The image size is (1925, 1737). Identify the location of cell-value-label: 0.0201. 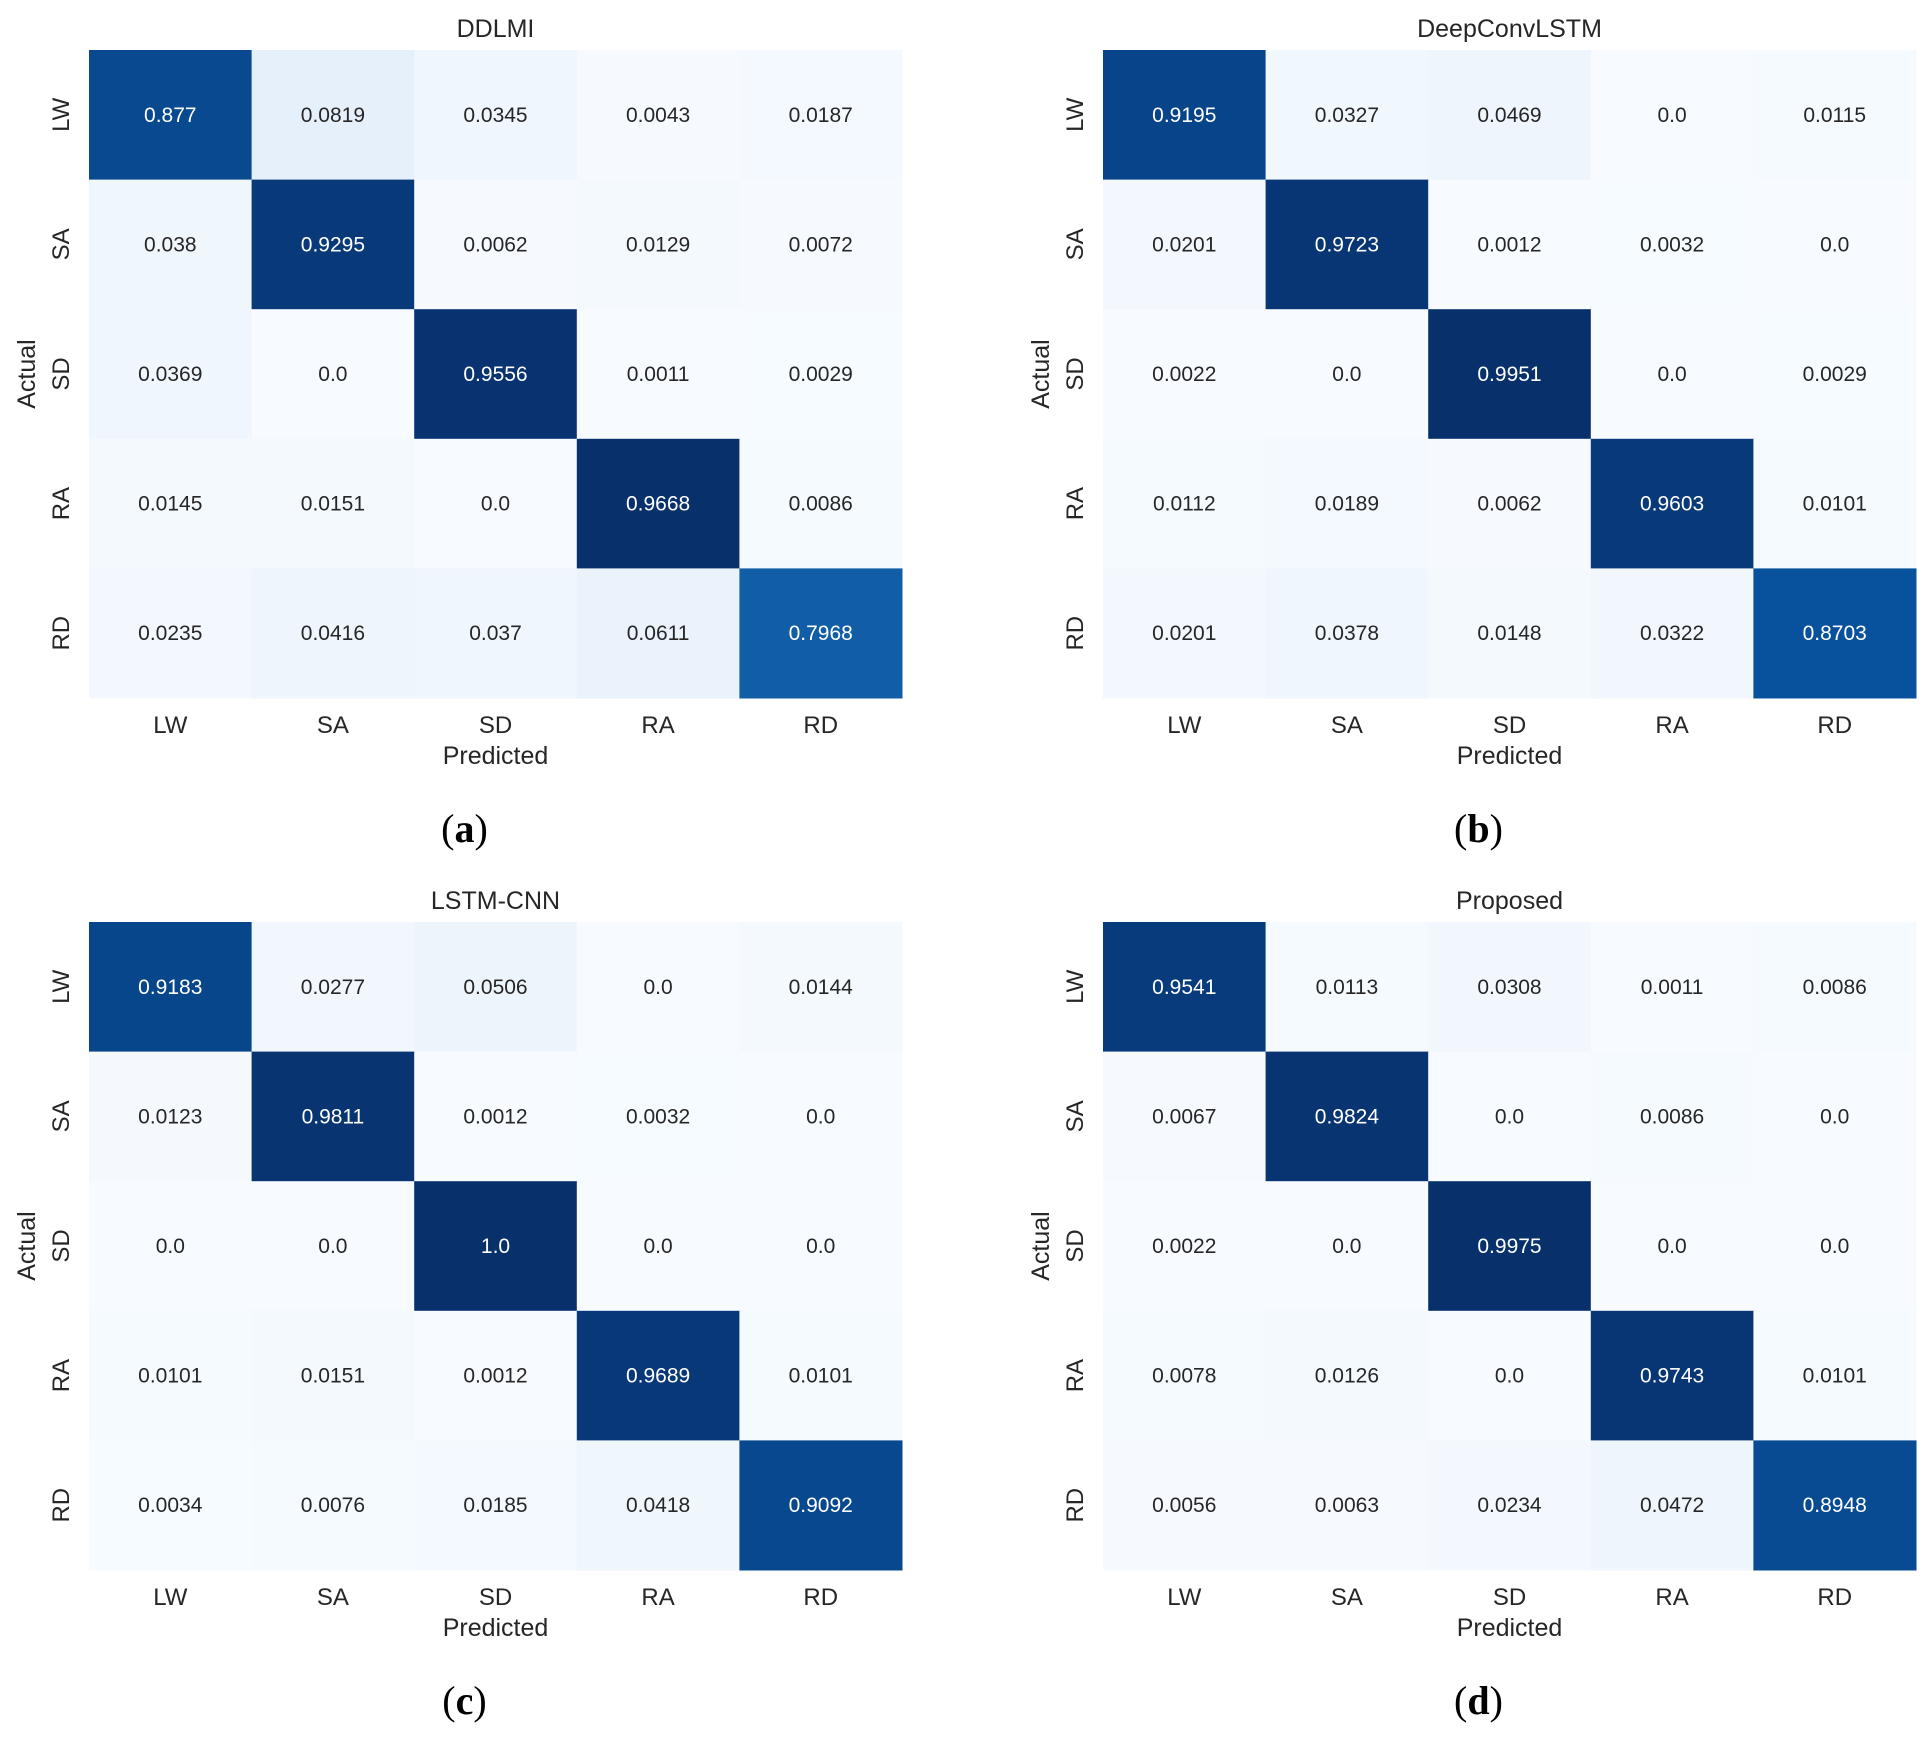
(1184, 244).